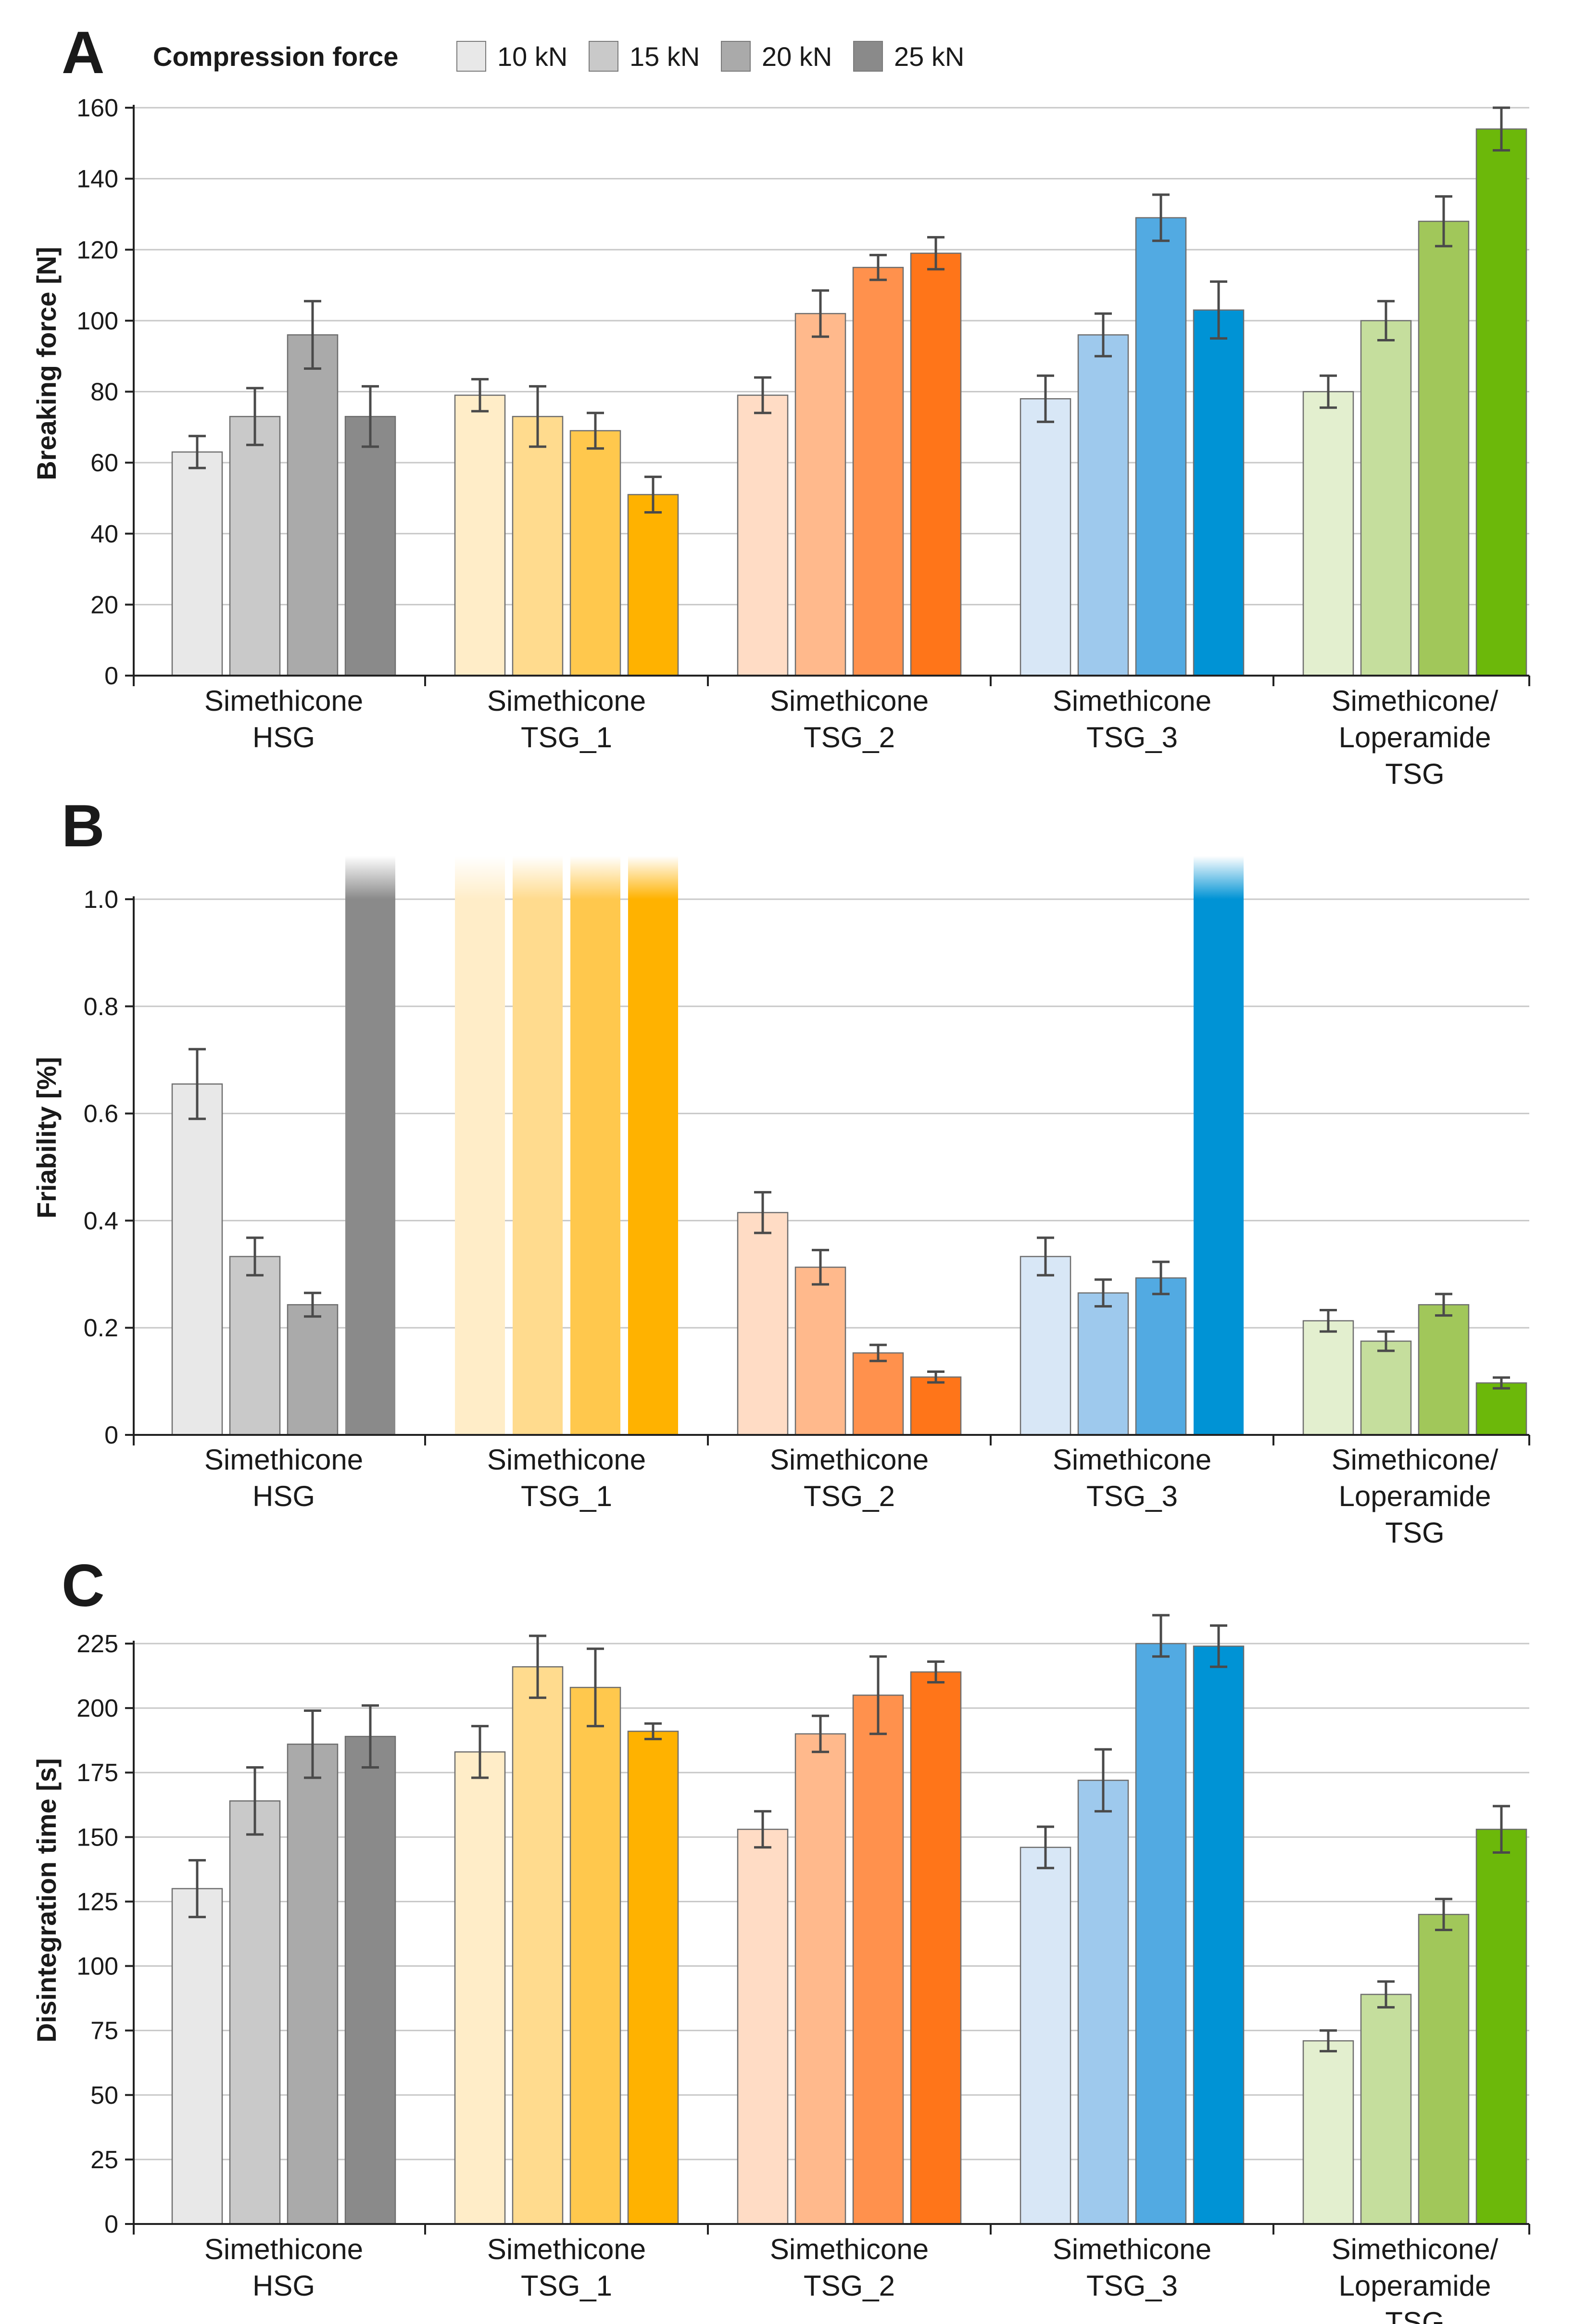 This screenshot has height=2324, width=1574. I want to click on y-axis-label: Breaking force [N], so click(46, 363).